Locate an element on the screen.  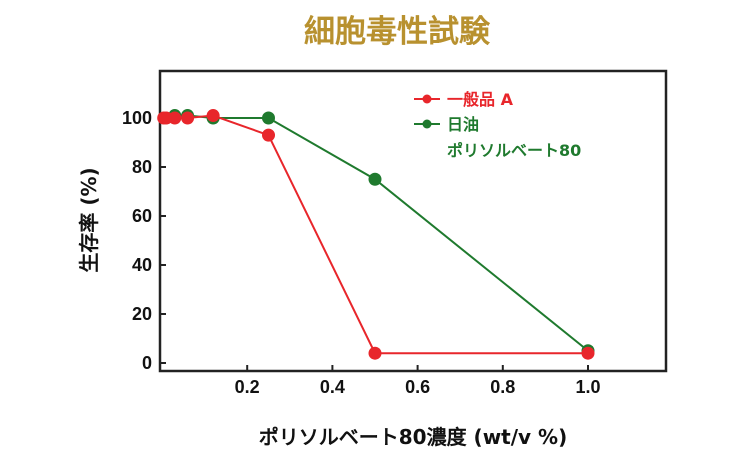
legend: 一般品 A 日油 ポリソルベート80 is located at coordinates (497, 125).